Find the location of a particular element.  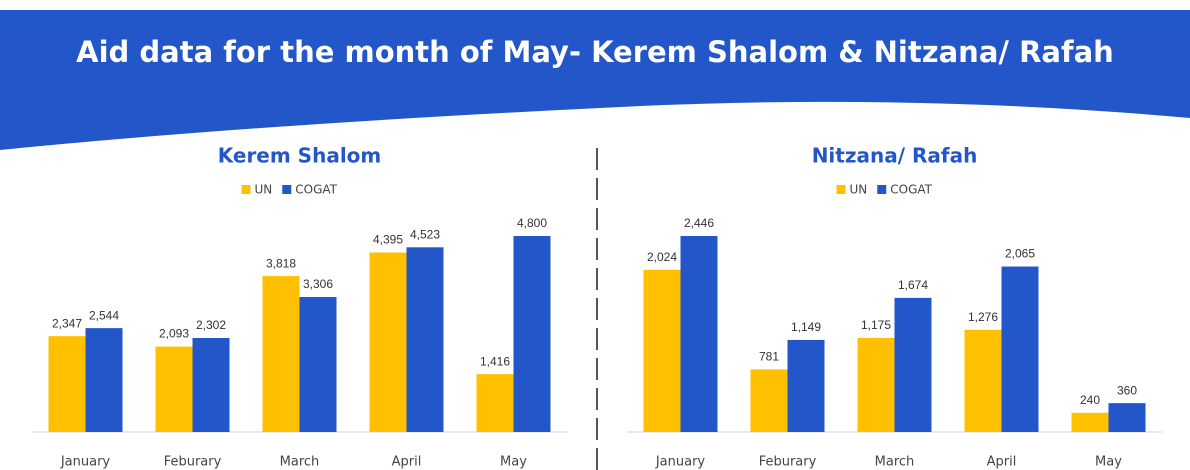

data-label: 2,347 is located at coordinates (67, 323).